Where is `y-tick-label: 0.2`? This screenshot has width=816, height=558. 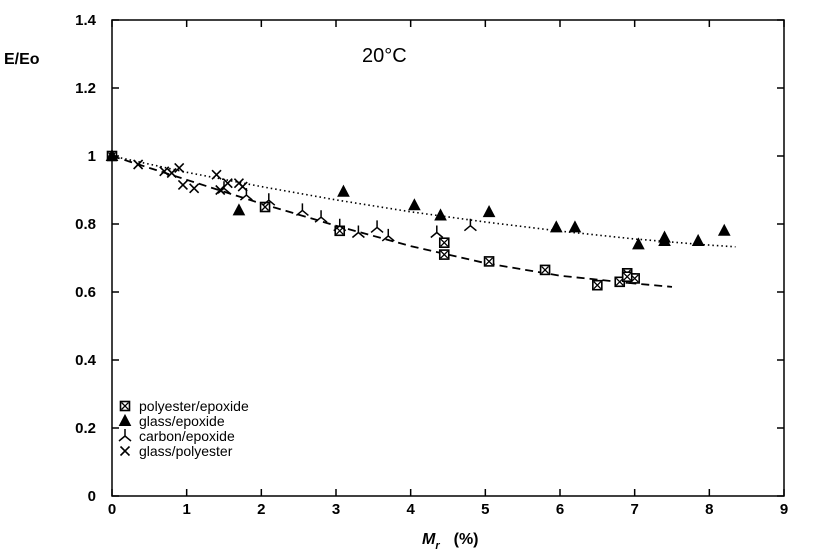
y-tick-label: 0.2 is located at coordinates (85, 428).